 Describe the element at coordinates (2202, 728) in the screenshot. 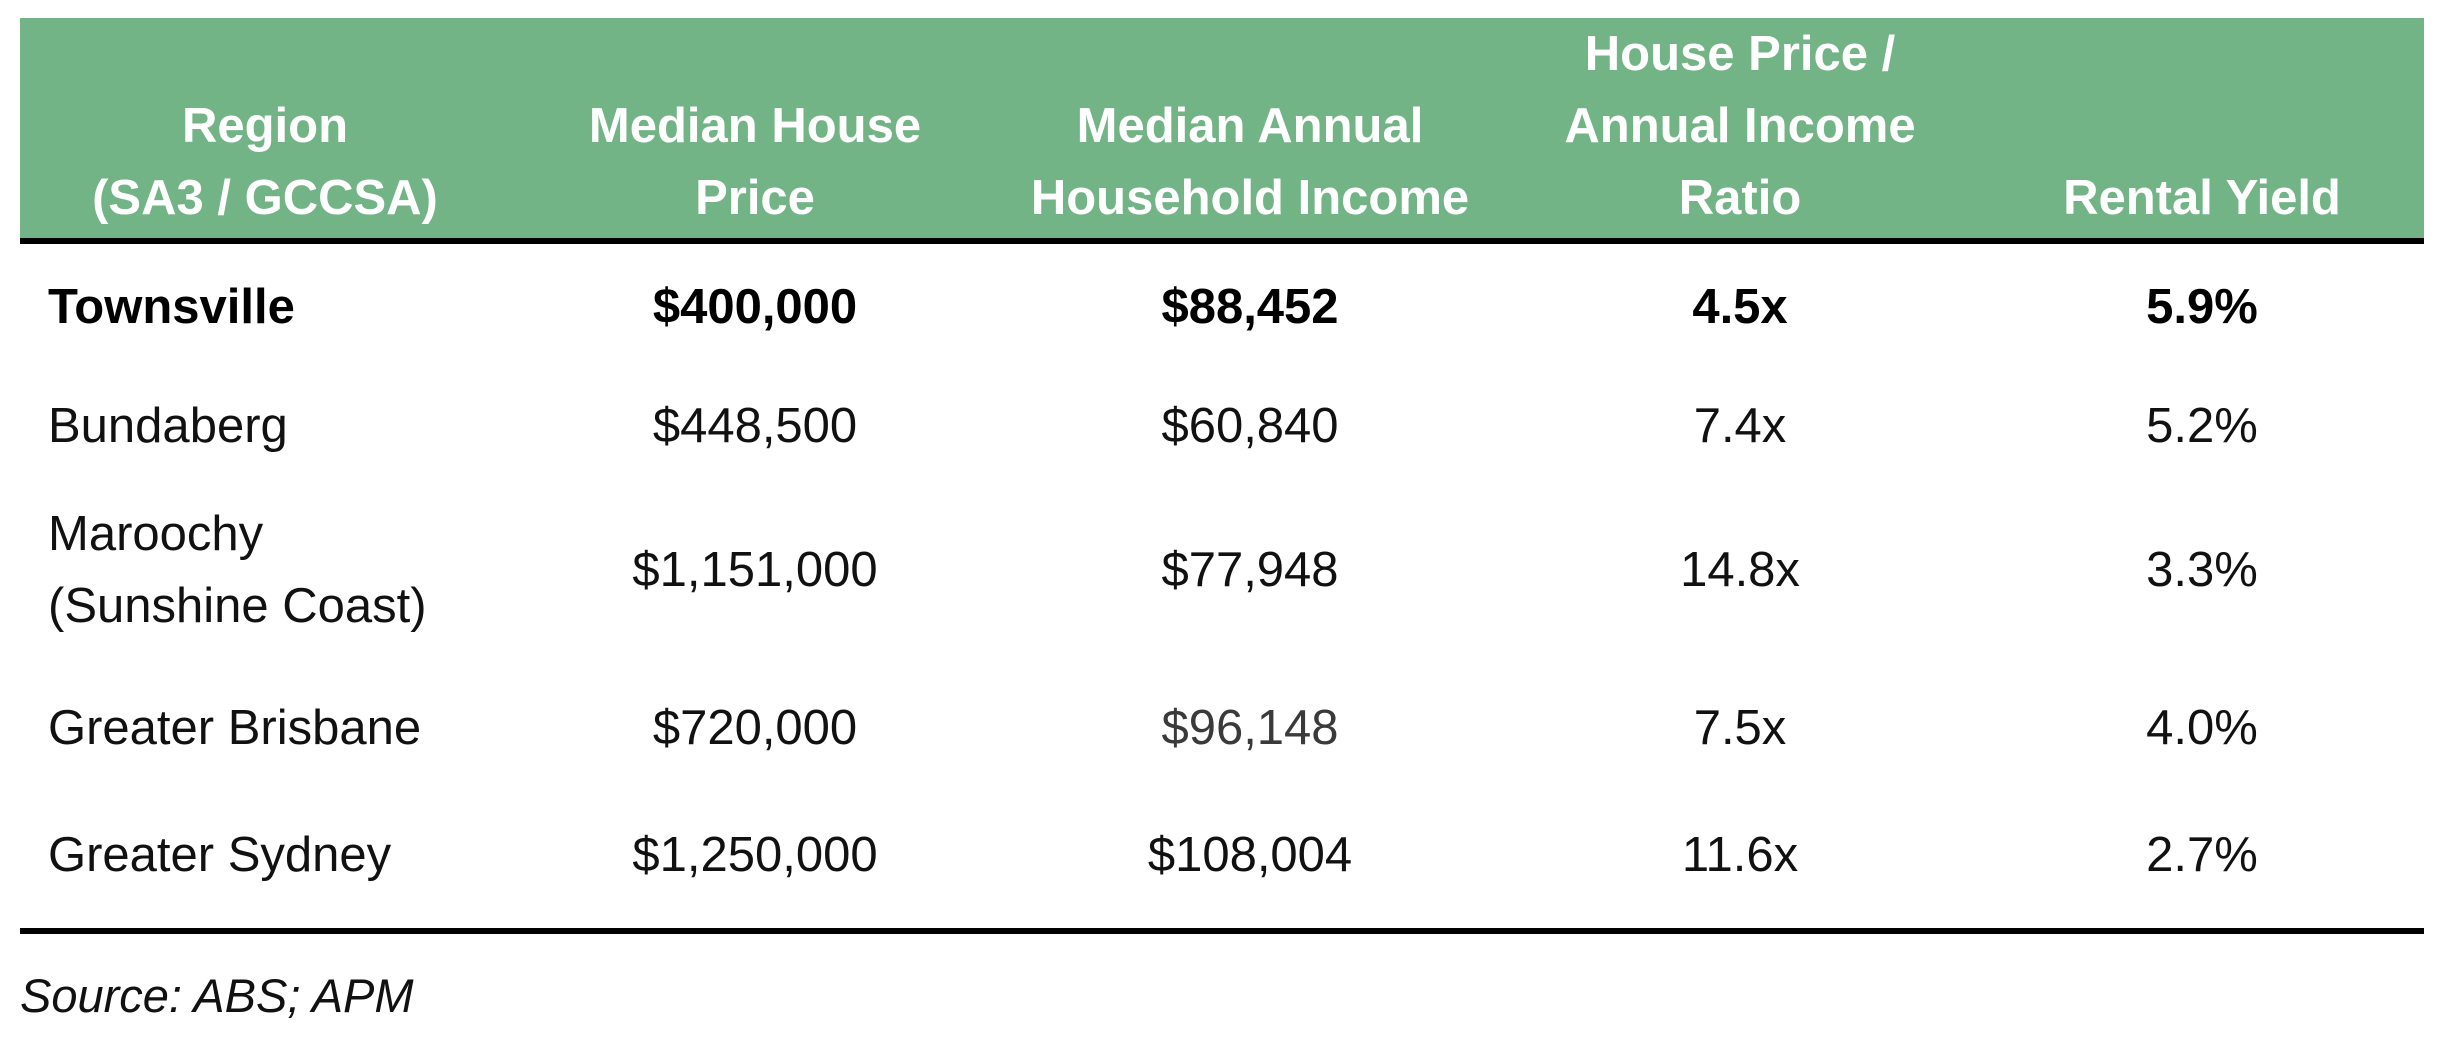

I see `cell-yield: 4.0%` at that location.